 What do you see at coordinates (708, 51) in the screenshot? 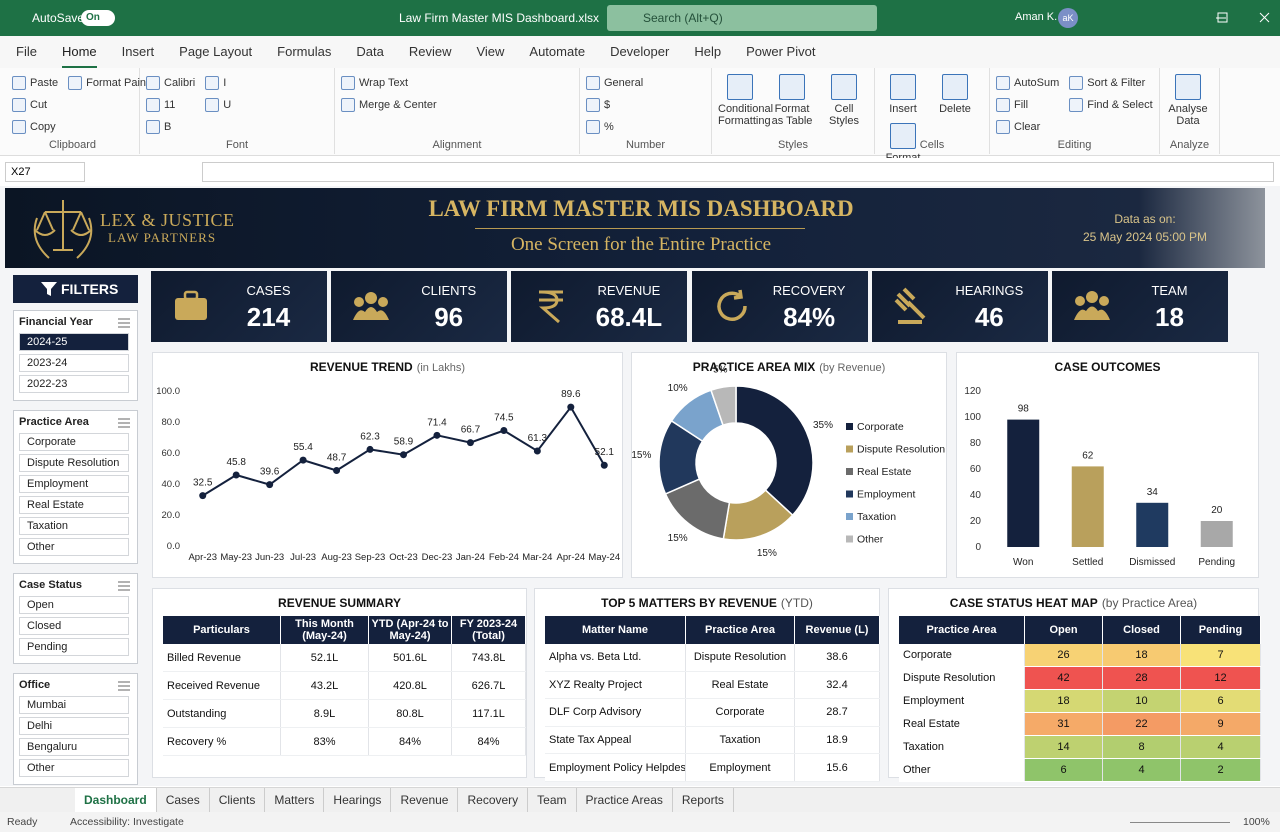
I see `ribbon-tab: Help` at bounding box center [708, 51].